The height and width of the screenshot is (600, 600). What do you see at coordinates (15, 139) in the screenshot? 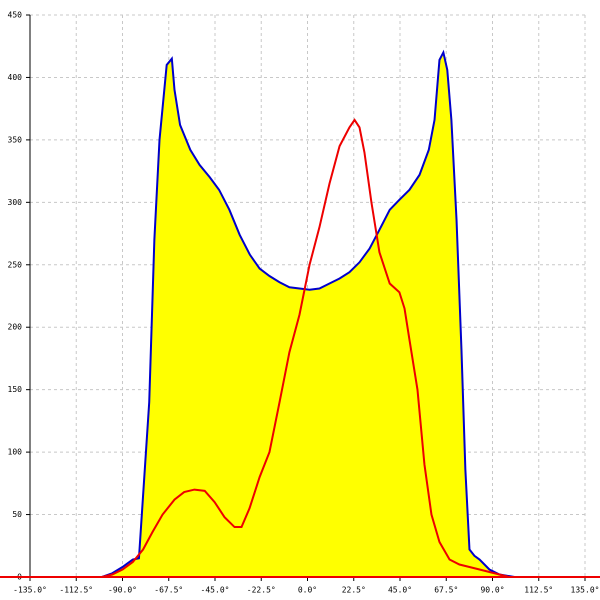
I see `y-tick-label: 350` at bounding box center [15, 139].